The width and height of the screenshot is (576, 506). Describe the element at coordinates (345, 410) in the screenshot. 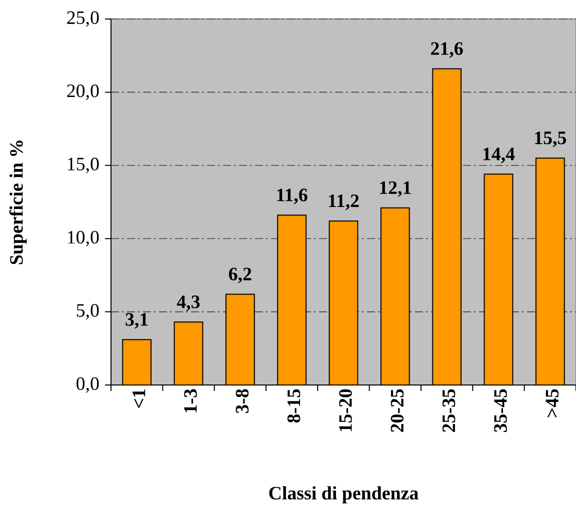

I see `x-tick-label: 15-20` at that location.